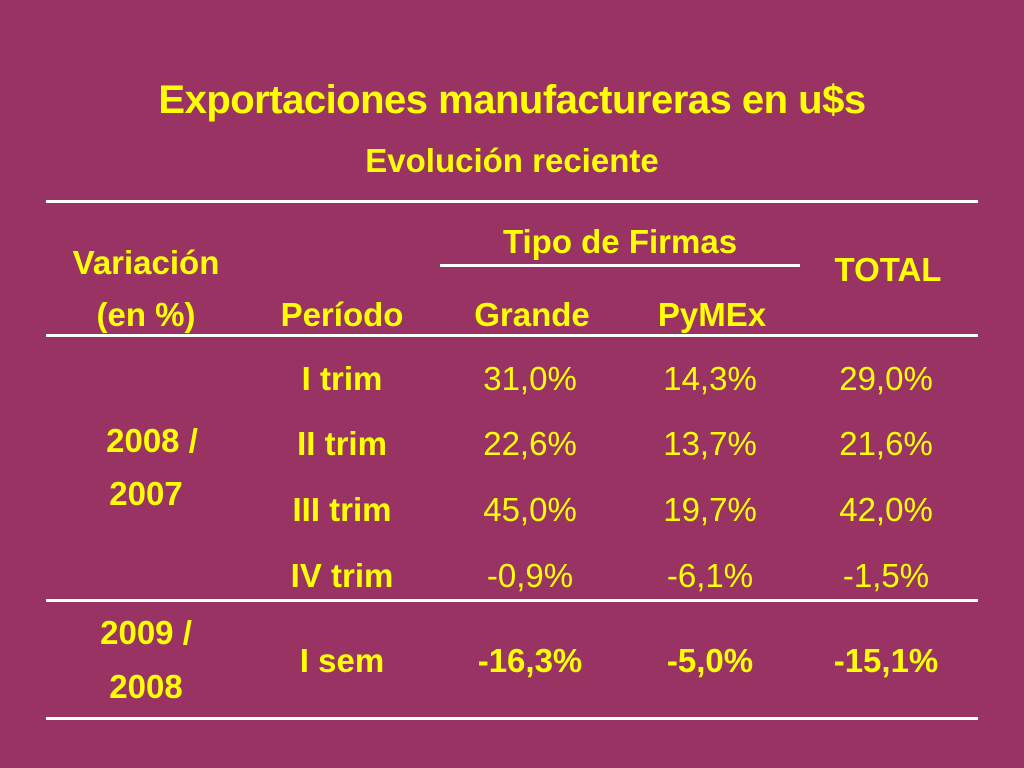 This screenshot has width=1024, height=768. What do you see at coordinates (342, 660) in the screenshot?
I see `table-row-periodo: I sem` at bounding box center [342, 660].